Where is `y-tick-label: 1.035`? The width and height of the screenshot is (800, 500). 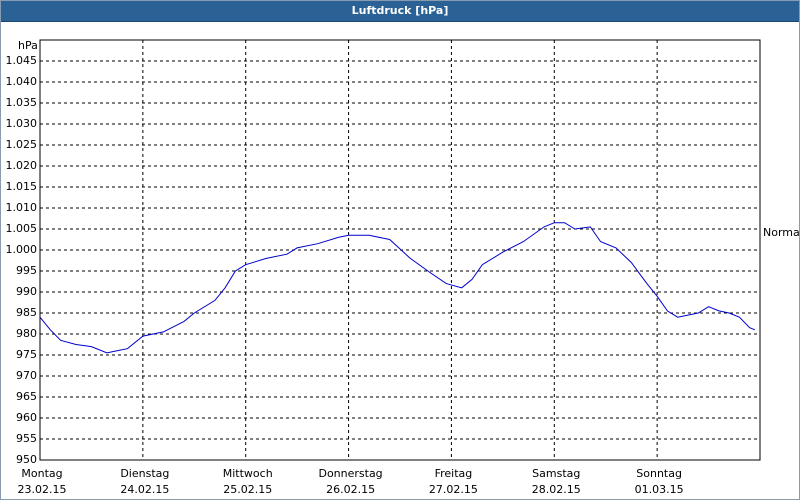
y-tick-label: 1.035 is located at coordinates (22, 102).